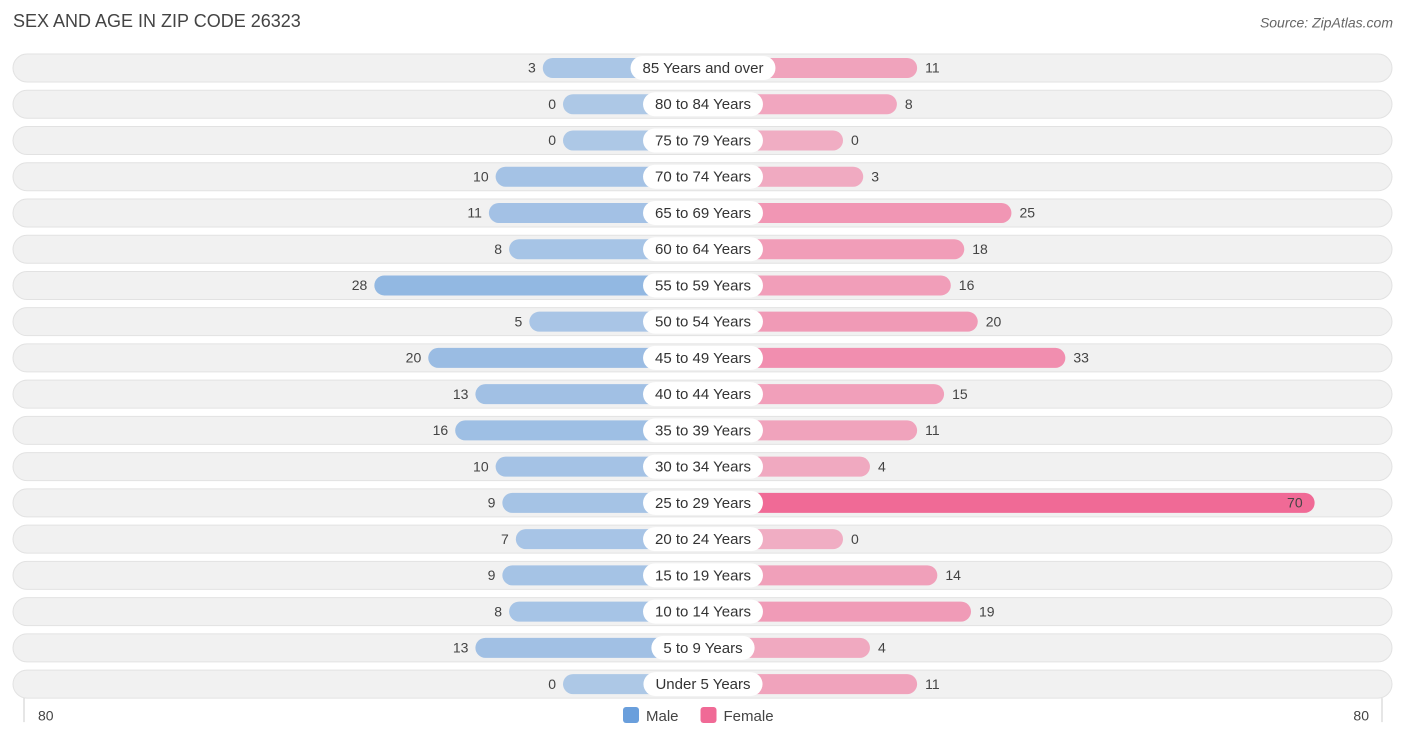  I want to click on category-label: 65 to 69 Years, so click(703, 213).